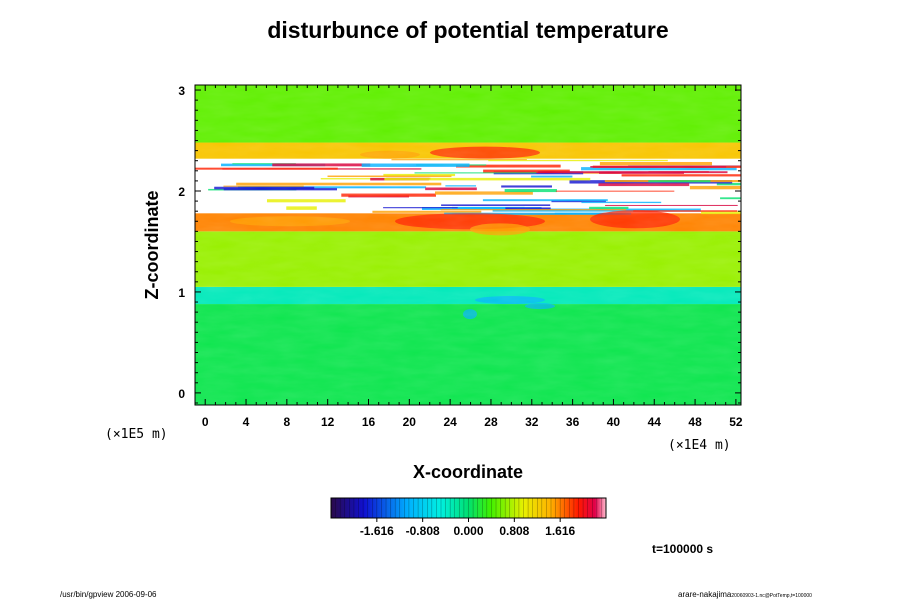 The image size is (900, 600). I want to click on time-label: t=100000 s, so click(682, 549).